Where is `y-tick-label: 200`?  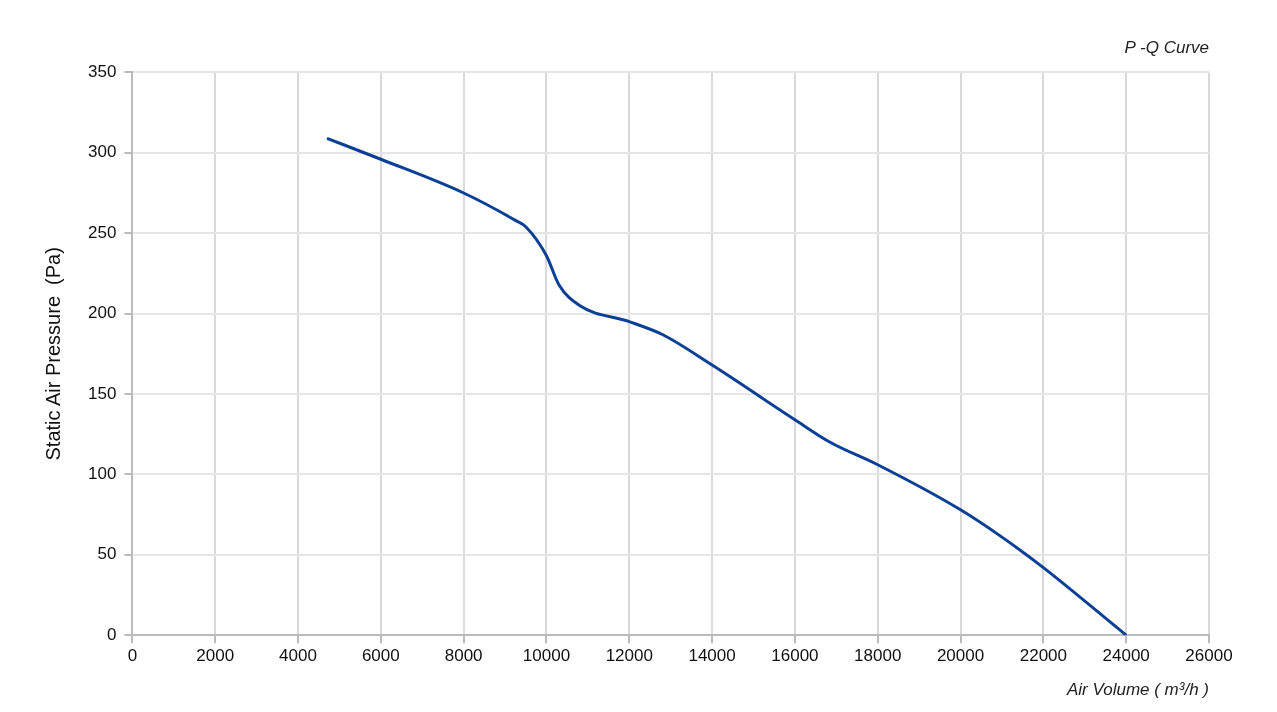
y-tick-label: 200 is located at coordinates (102, 313).